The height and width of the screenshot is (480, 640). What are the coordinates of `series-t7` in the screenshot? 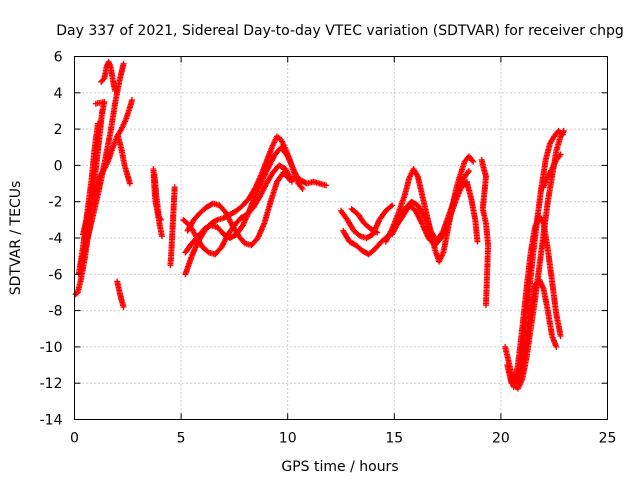 It's located at (120, 294).